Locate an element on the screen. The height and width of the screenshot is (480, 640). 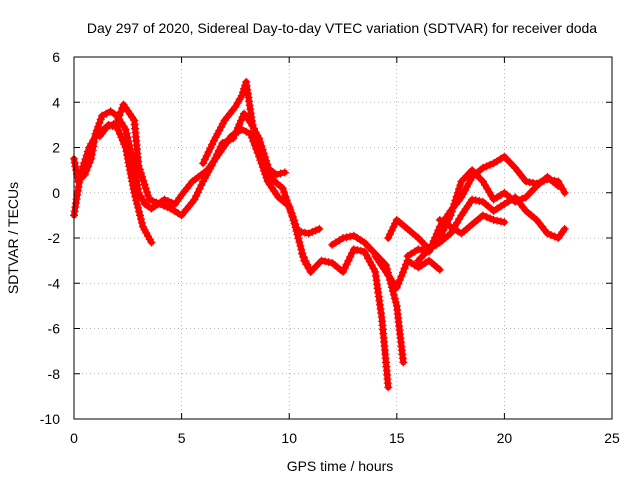
y-tick-label: -6 is located at coordinates (54, 329).